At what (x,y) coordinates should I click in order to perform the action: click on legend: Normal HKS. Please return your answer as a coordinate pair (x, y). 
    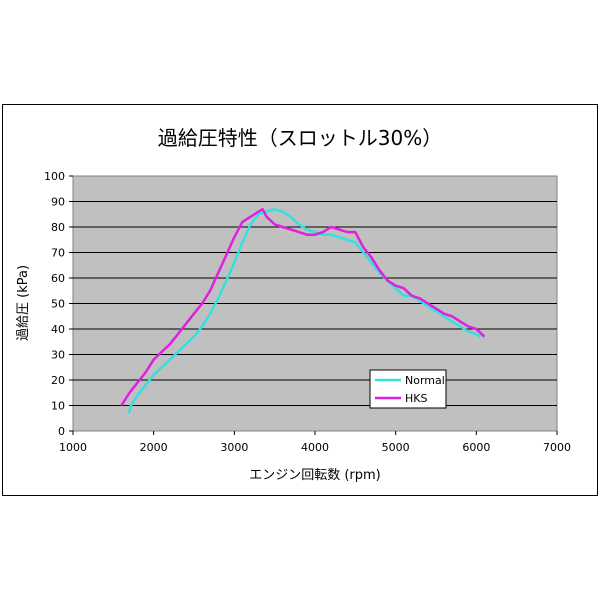
    Looking at the image, I should click on (408, 389).